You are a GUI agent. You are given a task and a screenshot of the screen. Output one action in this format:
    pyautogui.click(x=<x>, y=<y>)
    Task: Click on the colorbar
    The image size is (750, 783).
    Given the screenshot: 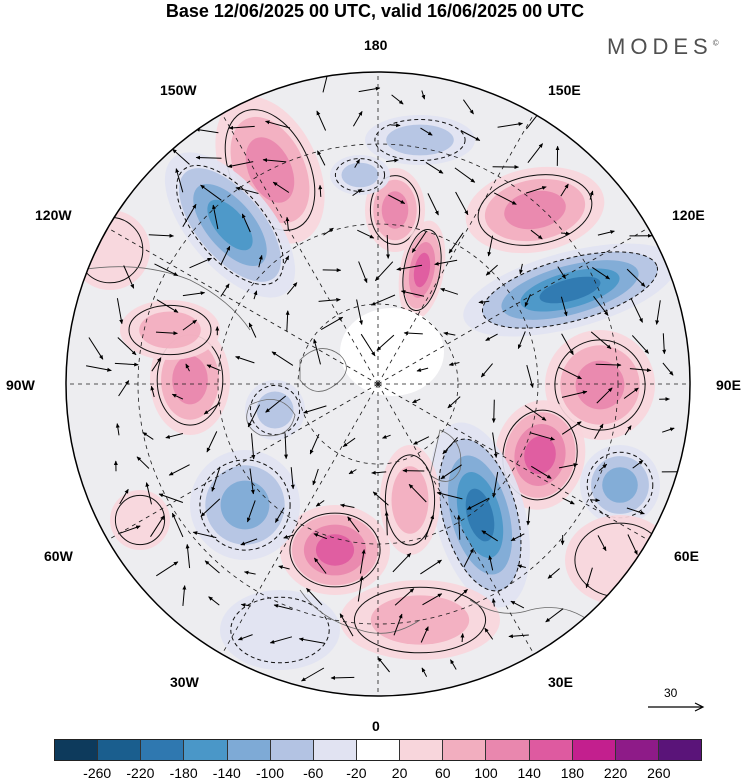 What is the action you would take?
    pyautogui.click(x=378, y=750)
    